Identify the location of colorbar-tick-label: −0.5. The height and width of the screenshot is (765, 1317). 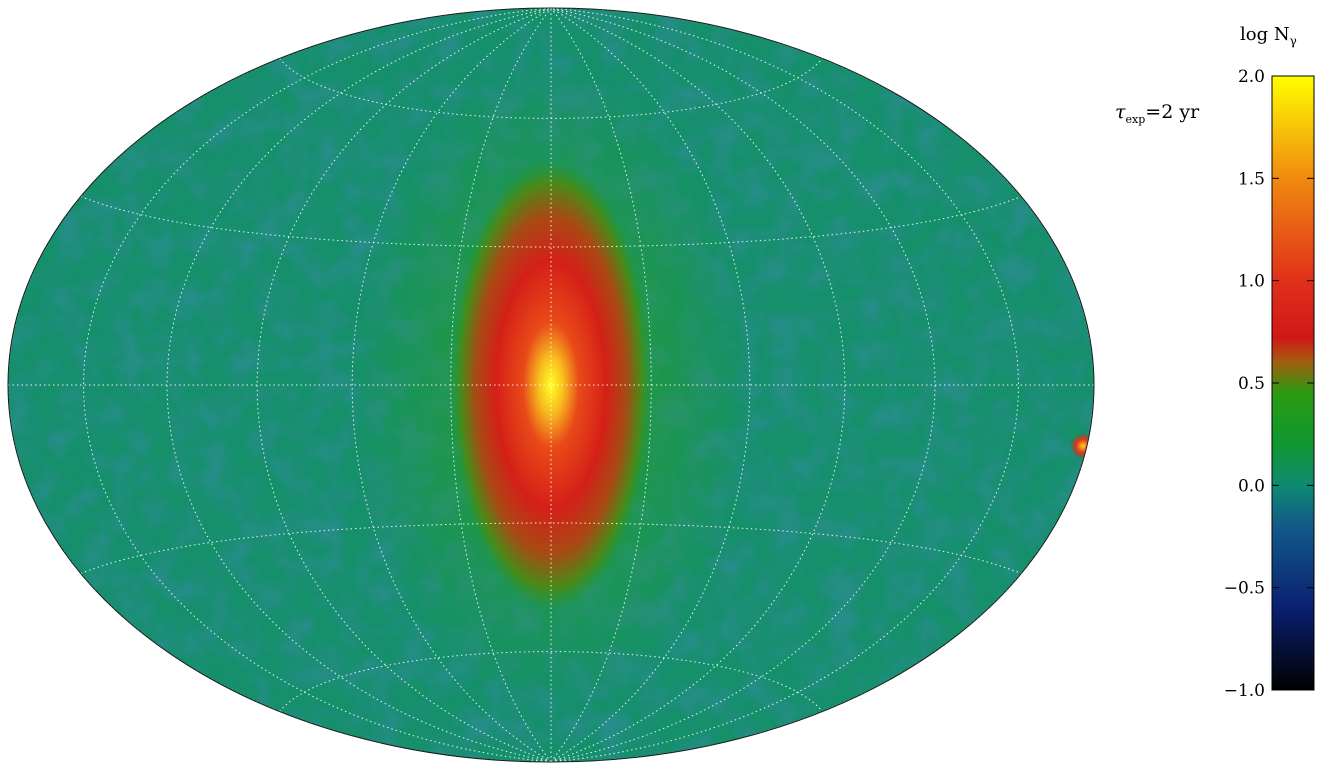
(1244, 589).